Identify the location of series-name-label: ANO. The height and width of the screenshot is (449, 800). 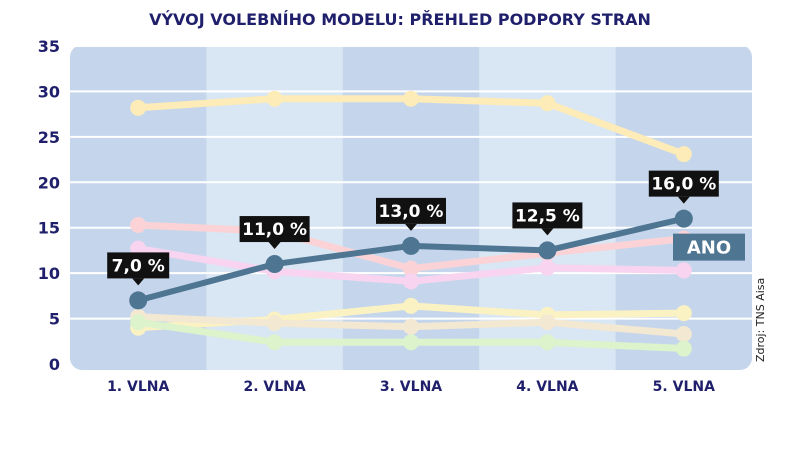
(709, 247).